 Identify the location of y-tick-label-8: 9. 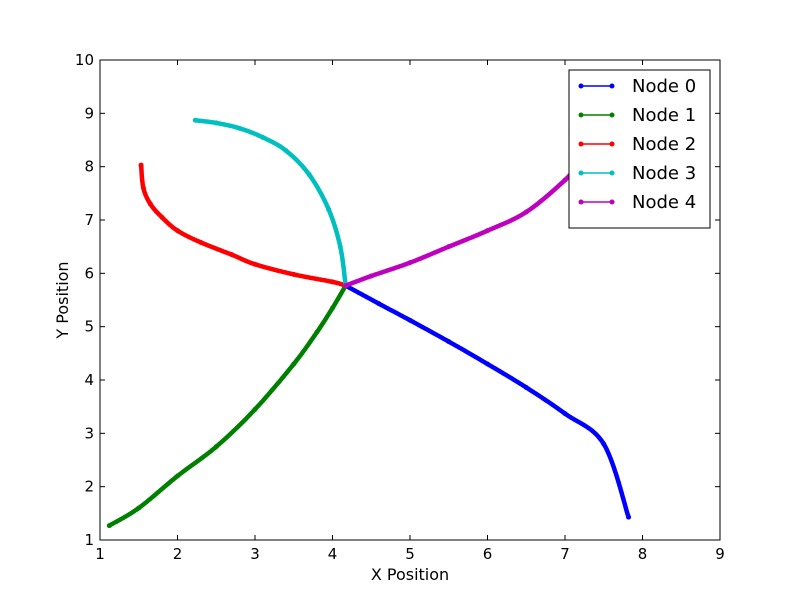
(89, 113).